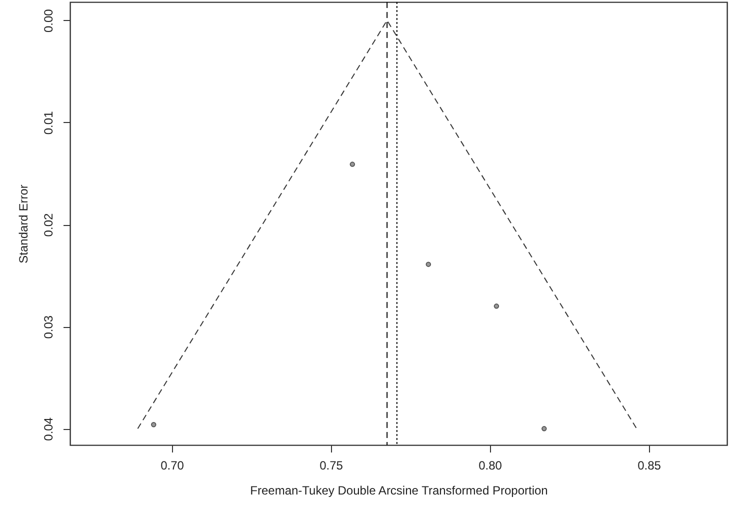  What do you see at coordinates (490, 465) in the screenshot?
I see `x-tick-label: 0.80` at bounding box center [490, 465].